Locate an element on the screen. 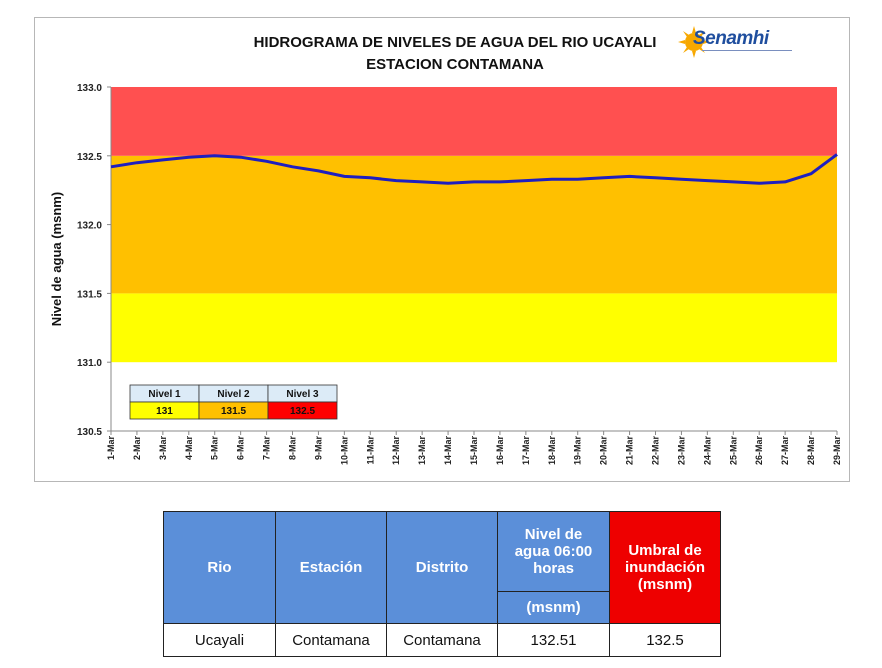 This screenshot has width=882, height=668. chart-title-line2: ESTACION CONTAMANA is located at coordinates (455, 64).